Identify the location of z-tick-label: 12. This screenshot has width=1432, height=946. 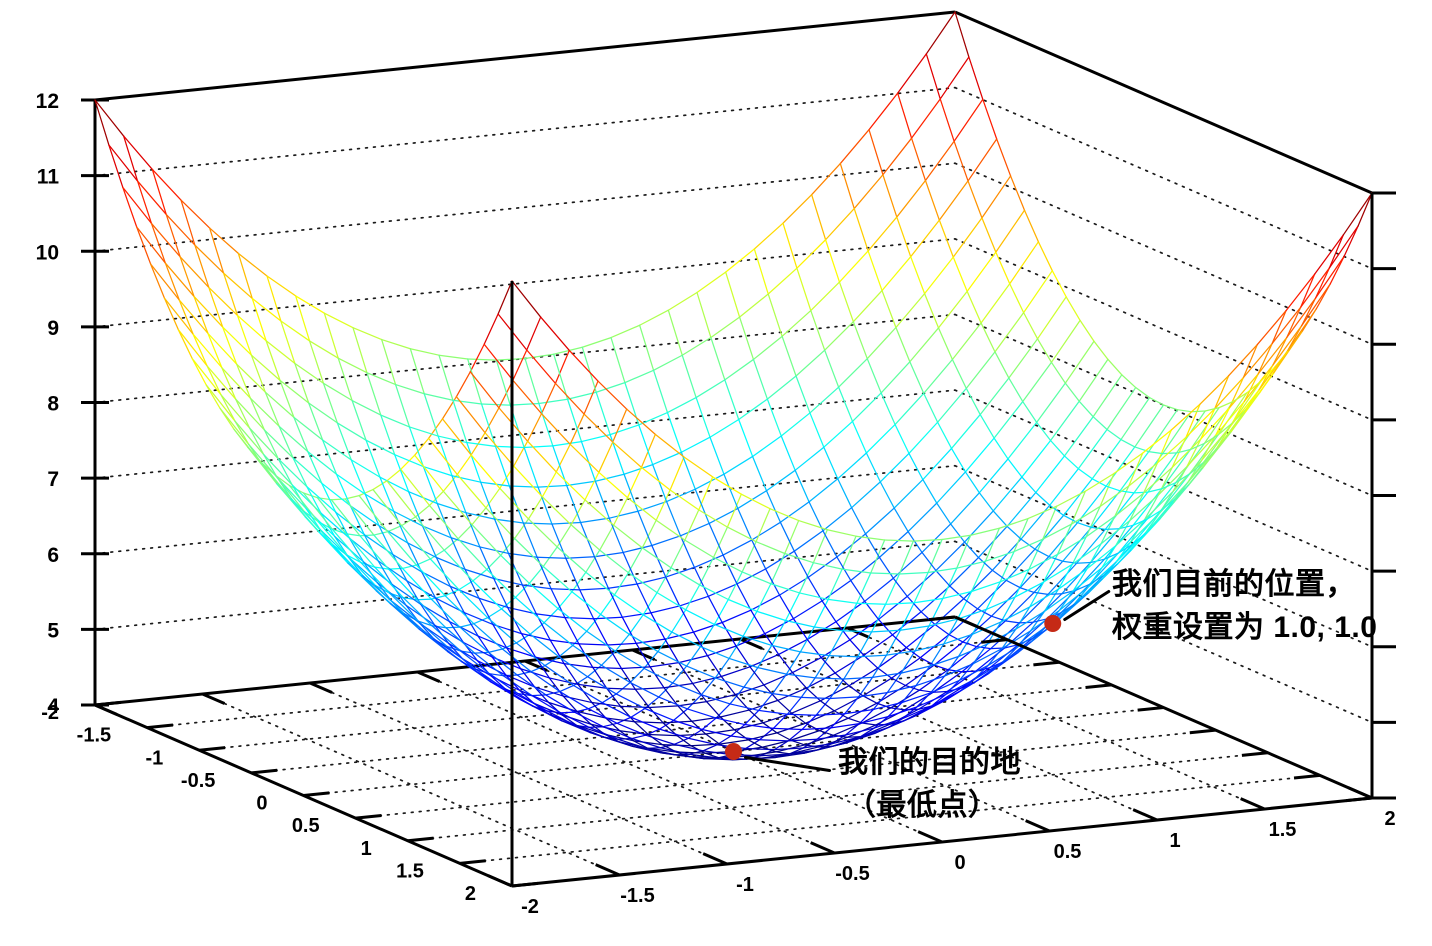
(47, 101).